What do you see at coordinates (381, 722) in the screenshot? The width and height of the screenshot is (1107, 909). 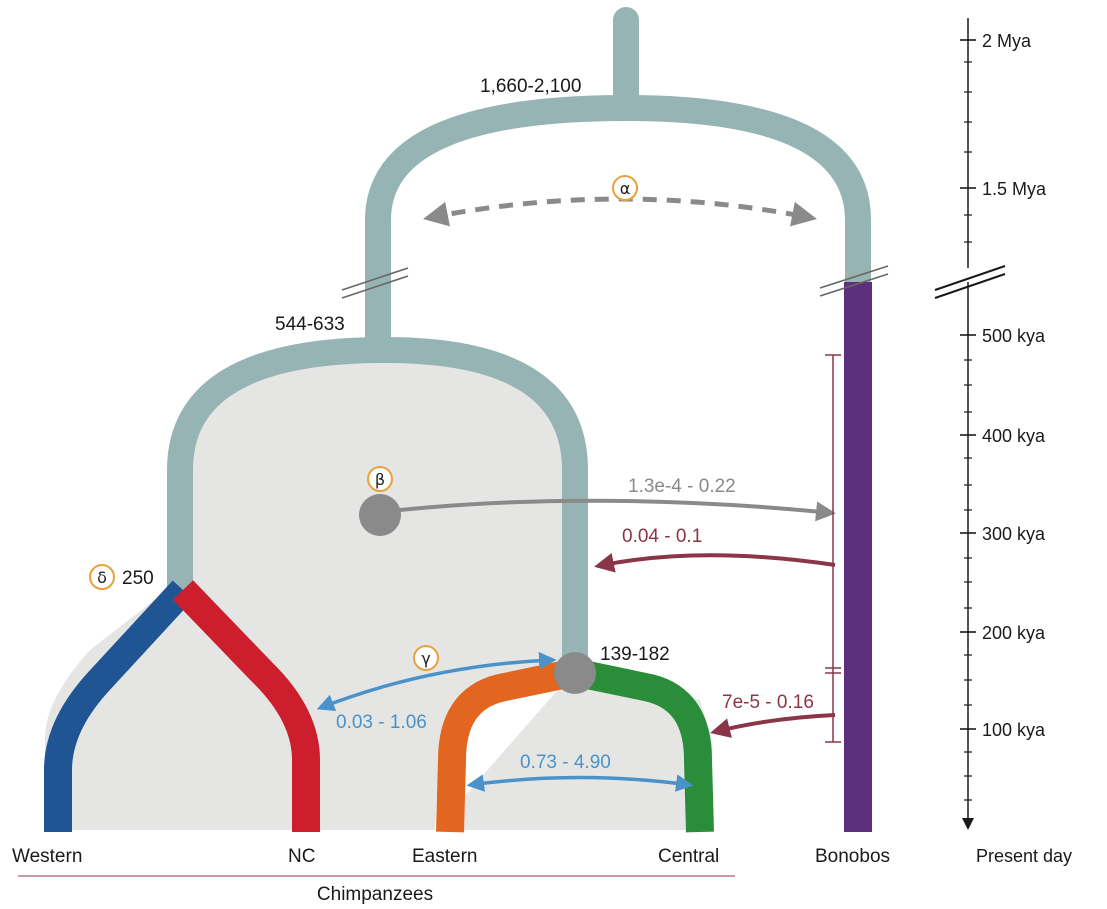 I see `gamma-flow-label: 0.03 - 1.06` at bounding box center [381, 722].